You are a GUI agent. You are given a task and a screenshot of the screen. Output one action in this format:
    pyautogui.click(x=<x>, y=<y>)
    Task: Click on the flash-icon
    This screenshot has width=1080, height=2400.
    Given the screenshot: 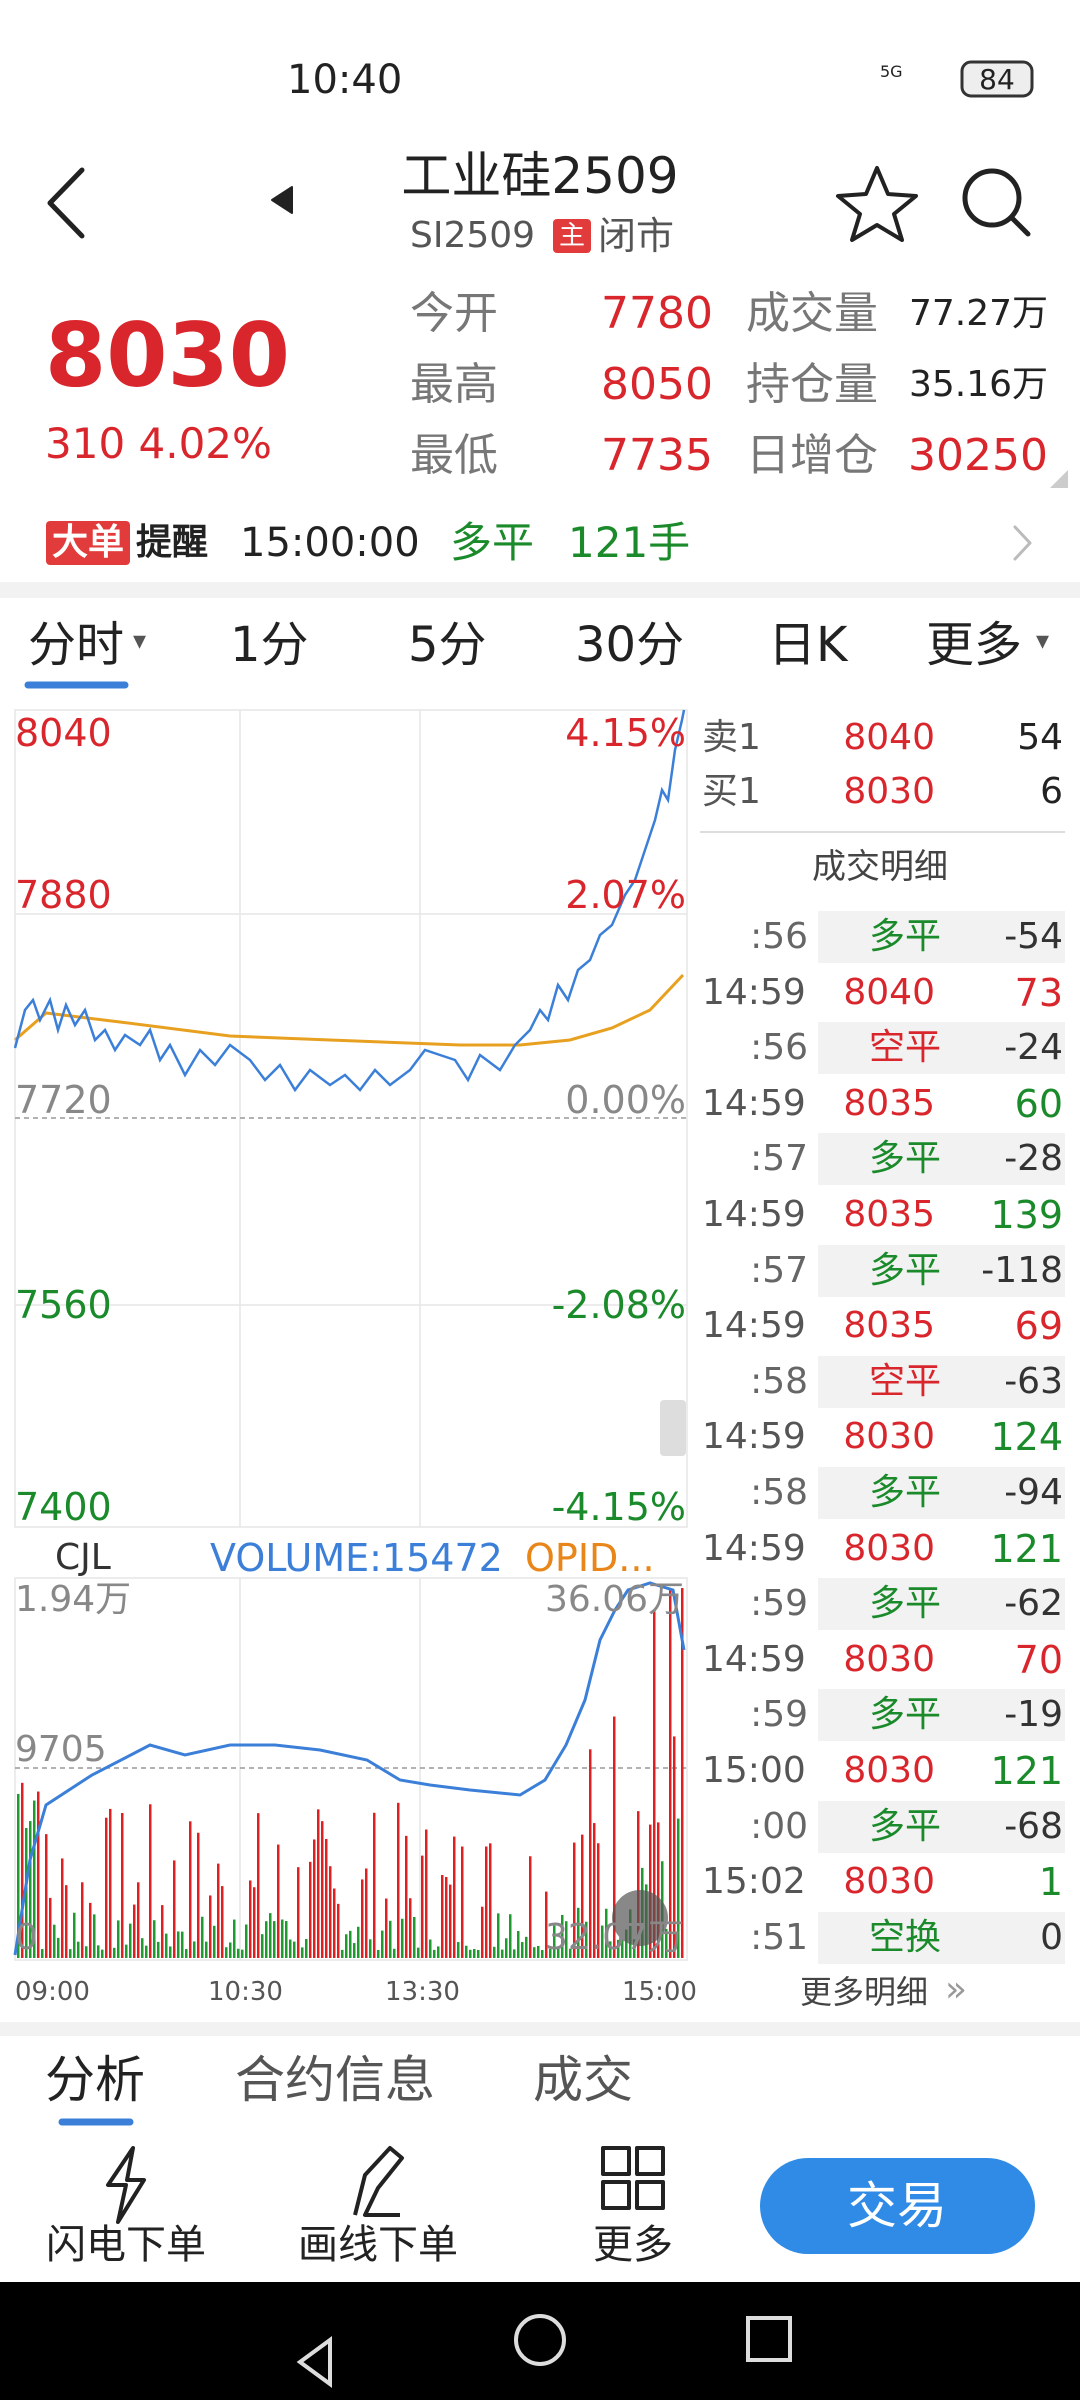 What is the action you would take?
    pyautogui.click(x=126, y=2185)
    